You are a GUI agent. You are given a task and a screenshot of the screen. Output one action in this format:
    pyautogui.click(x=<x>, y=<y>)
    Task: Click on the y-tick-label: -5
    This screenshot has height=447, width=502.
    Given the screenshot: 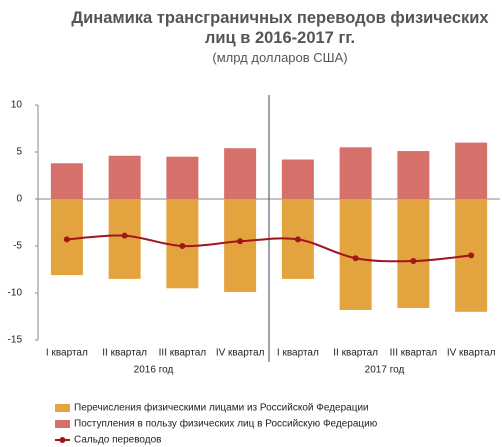 What is the action you would take?
    pyautogui.click(x=17, y=246)
    